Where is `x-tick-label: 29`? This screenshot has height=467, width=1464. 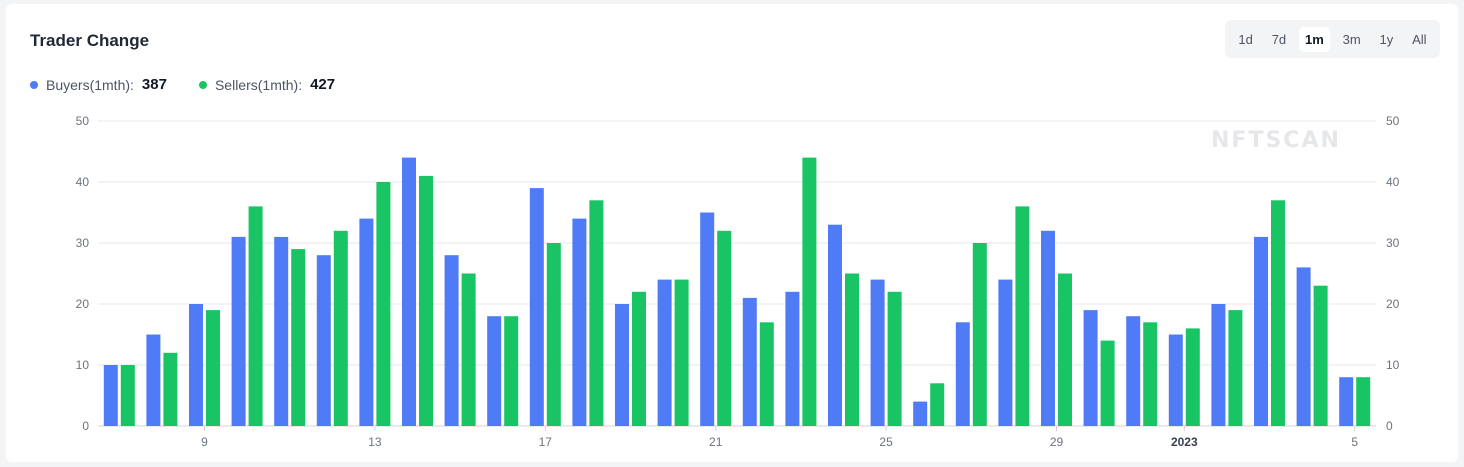
x-tick-label: 29 is located at coordinates (1057, 442).